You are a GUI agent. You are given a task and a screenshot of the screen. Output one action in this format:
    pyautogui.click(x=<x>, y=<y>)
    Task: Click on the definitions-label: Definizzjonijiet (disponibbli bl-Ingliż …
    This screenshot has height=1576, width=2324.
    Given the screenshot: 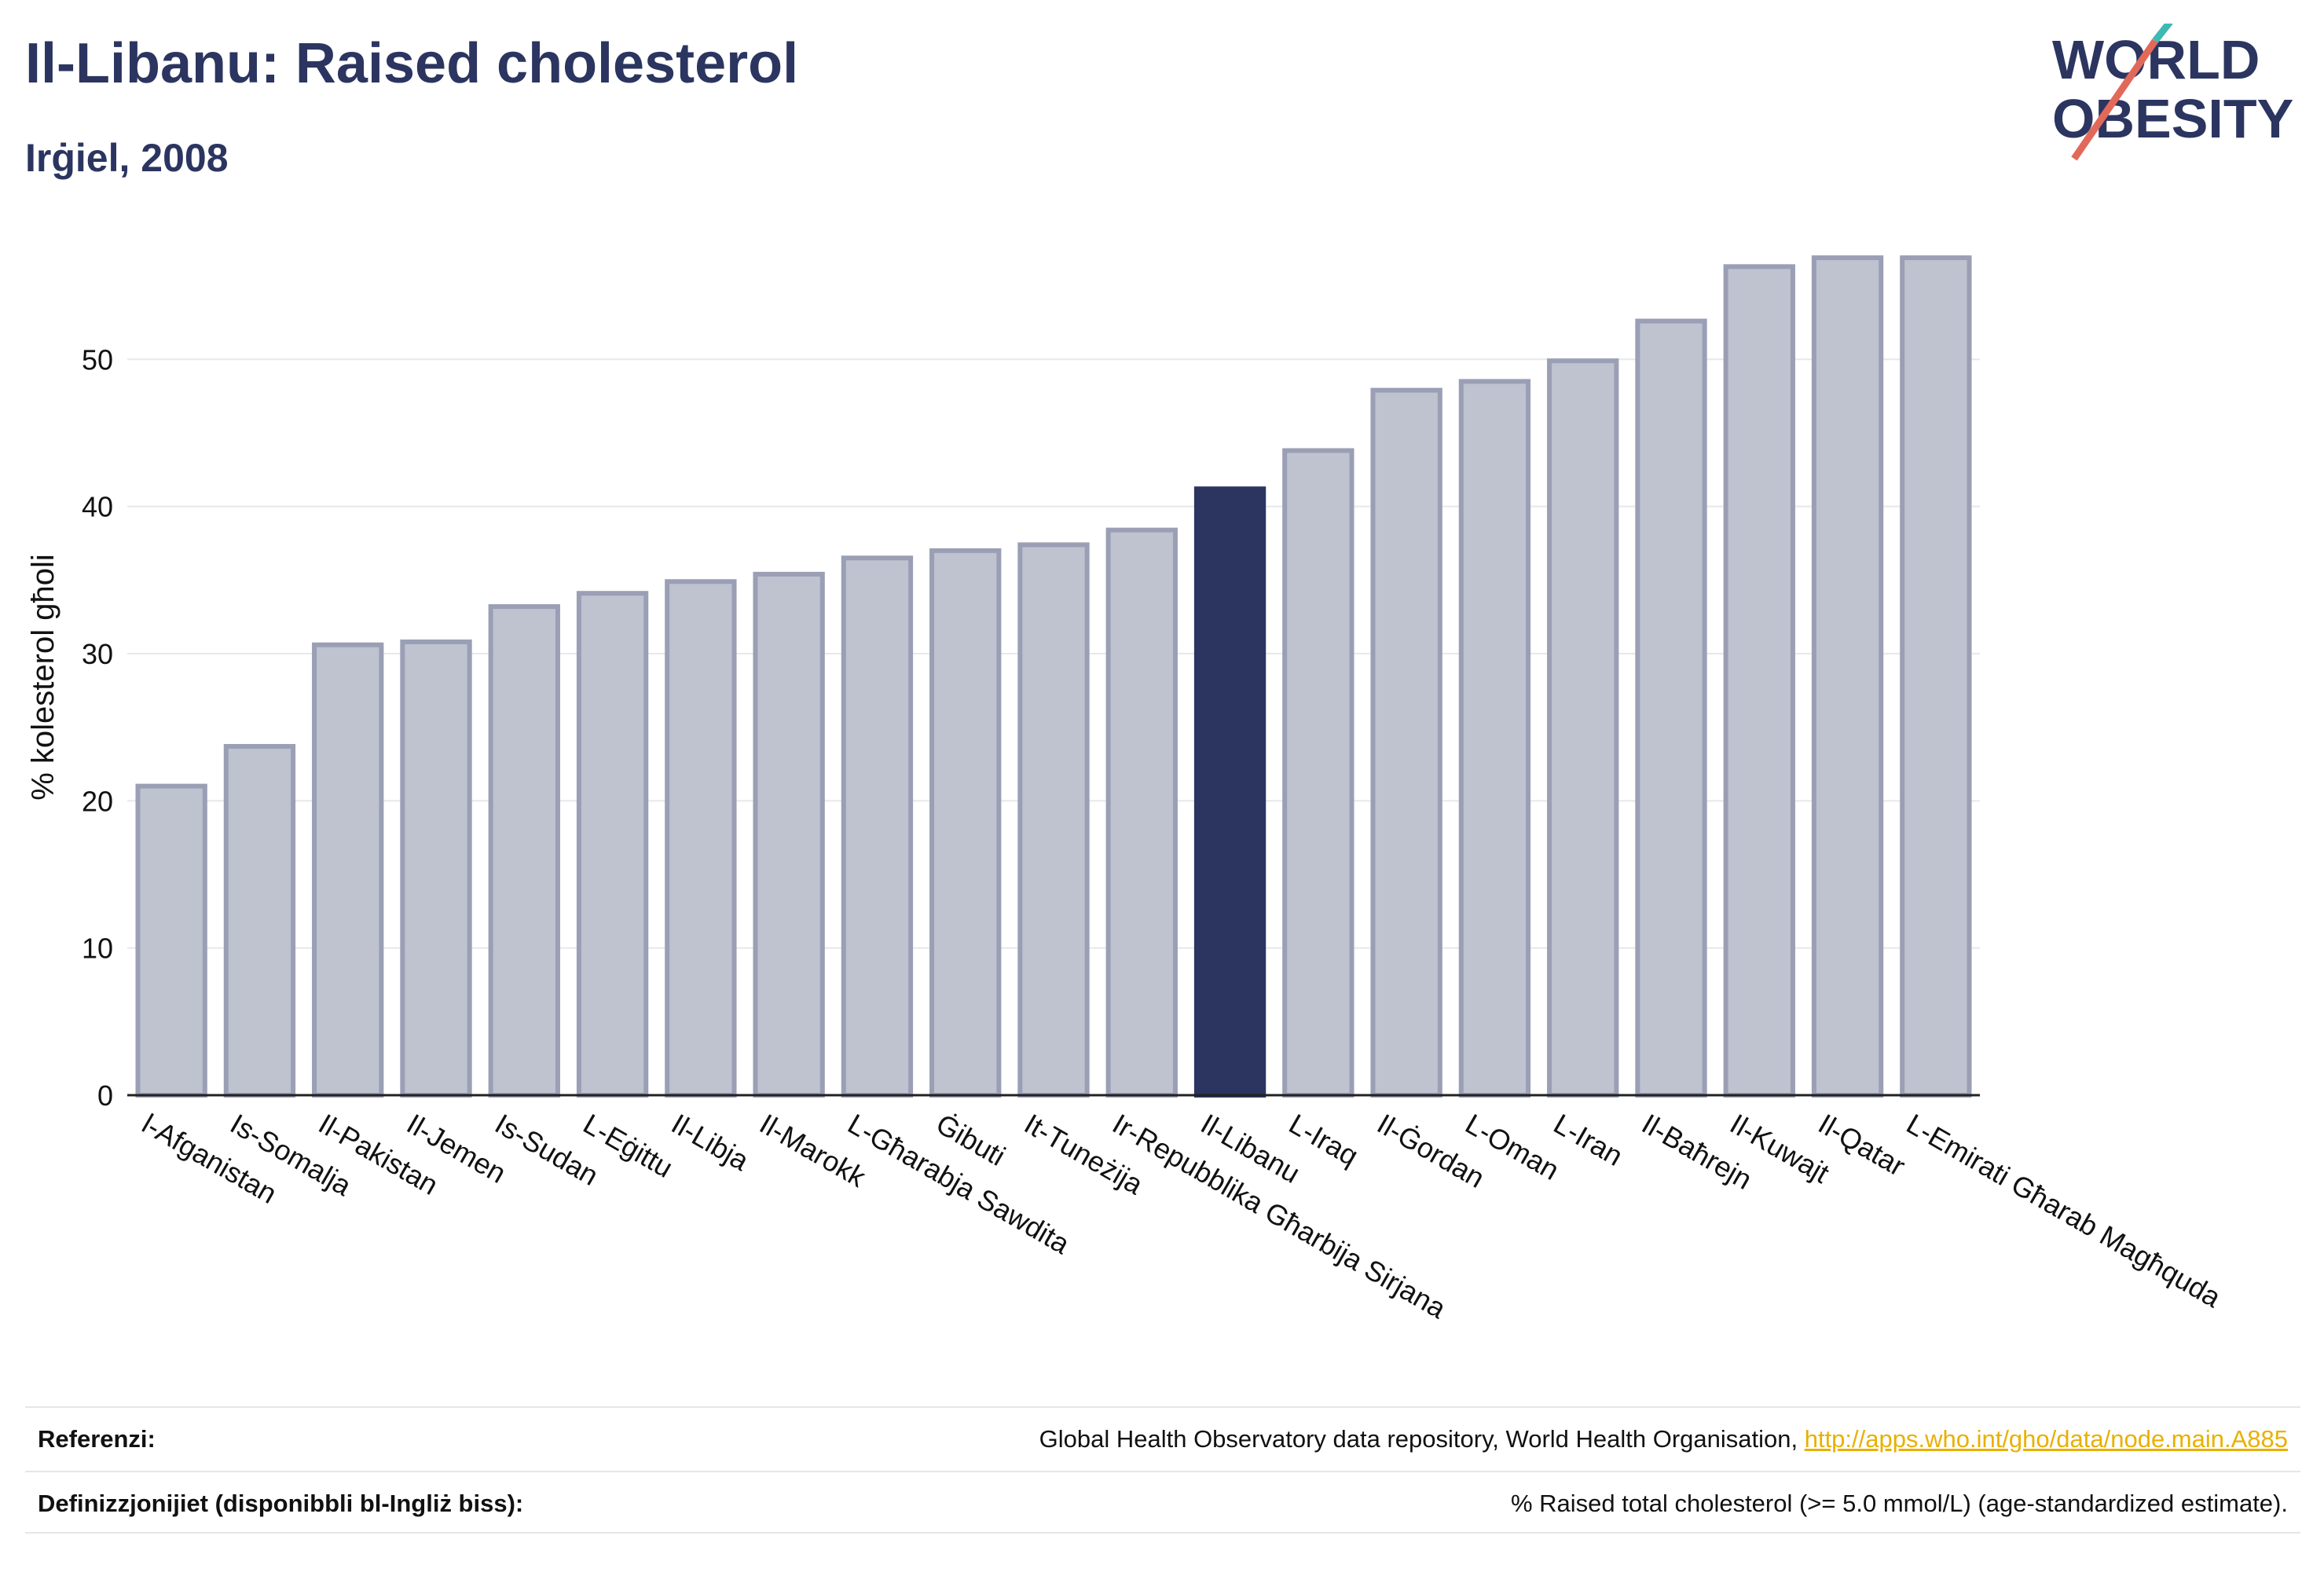 What is the action you would take?
    pyautogui.click(x=281, y=1503)
    